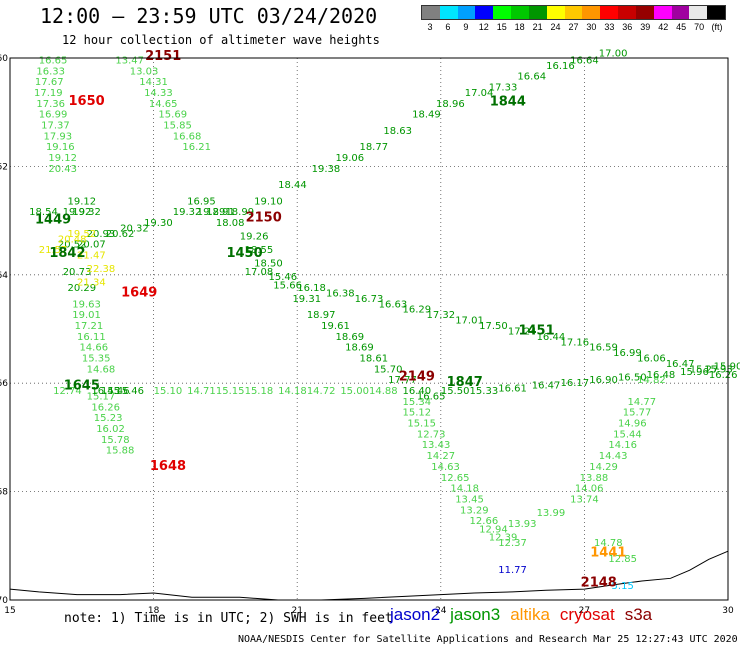 The width and height of the screenshot is (740, 650). What do you see at coordinates (484, 391) in the screenshot?
I see `wave-height-label: 15.33` at bounding box center [484, 391].